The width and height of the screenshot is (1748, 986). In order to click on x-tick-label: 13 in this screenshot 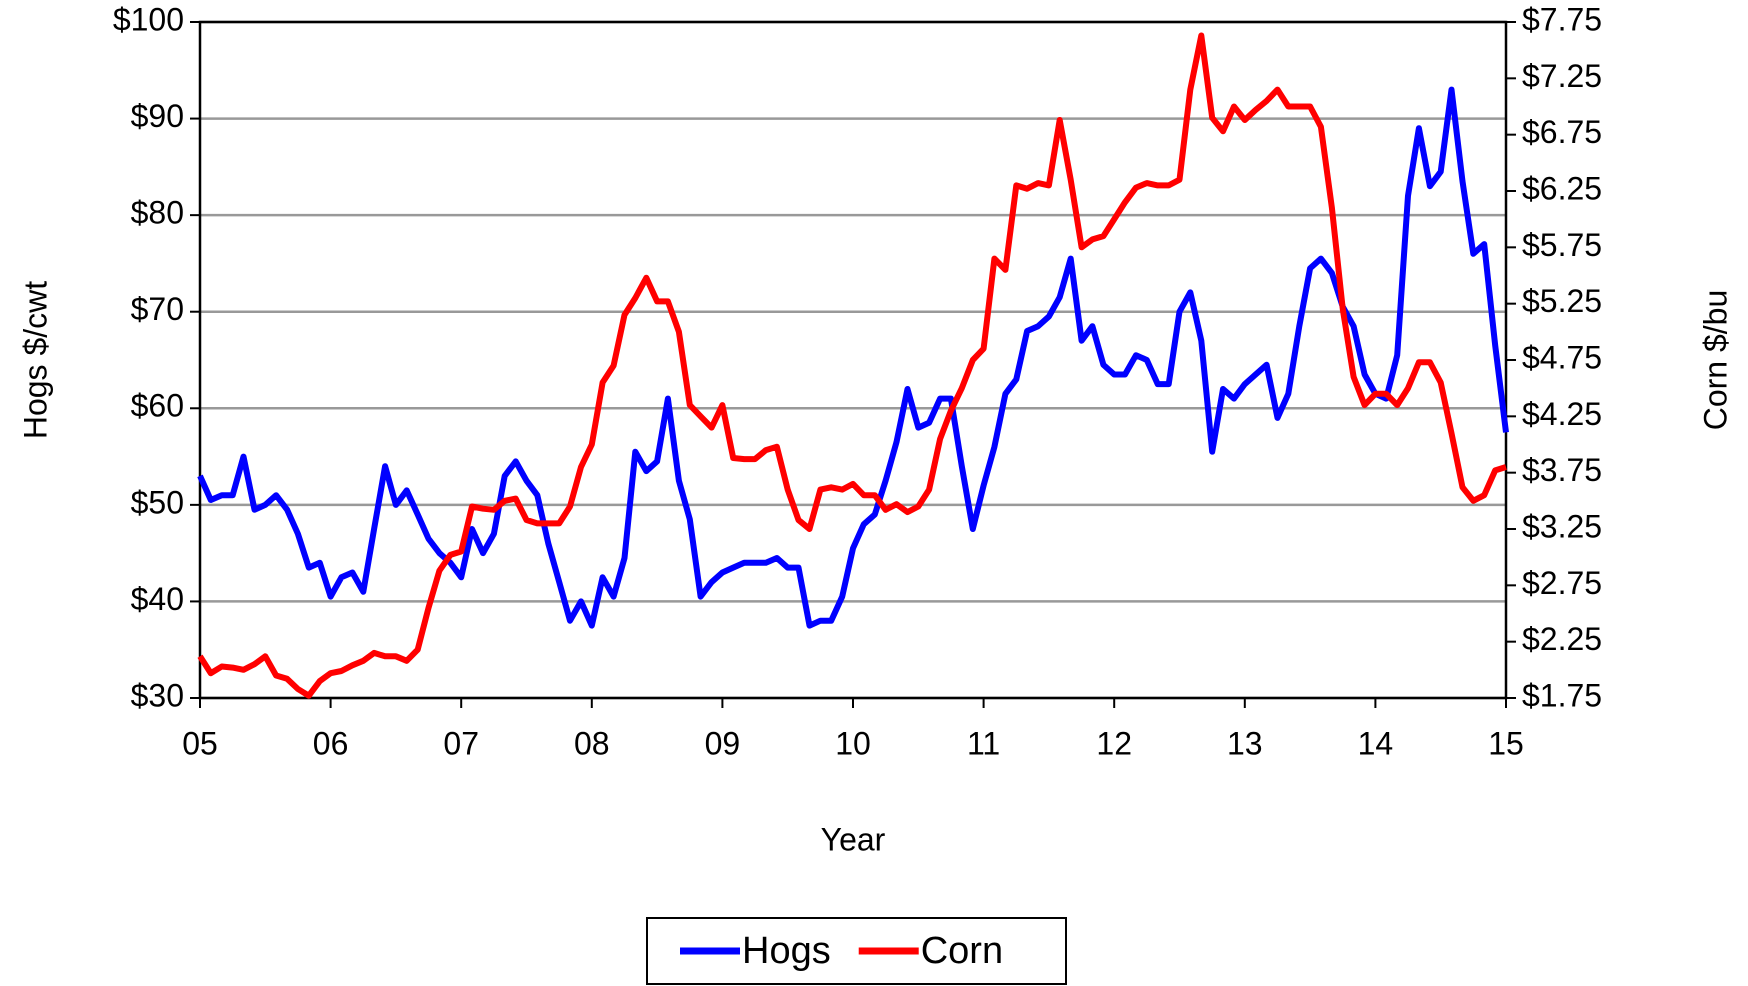, I will do `click(1245, 743)`.